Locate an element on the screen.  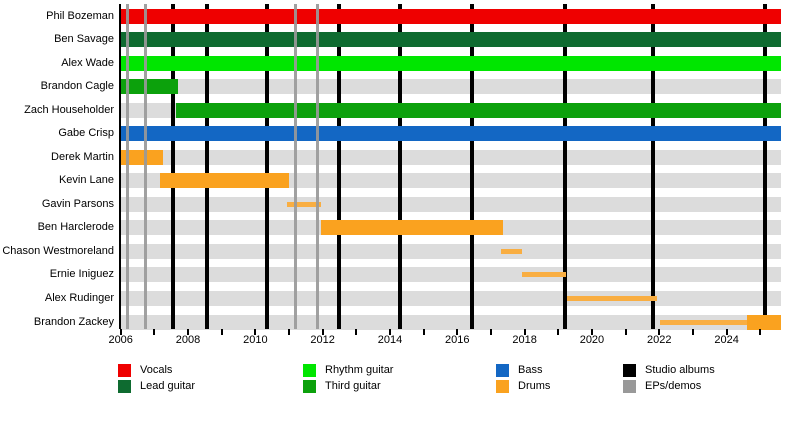
axis-year-label: 2020 is located at coordinates (592, 340).